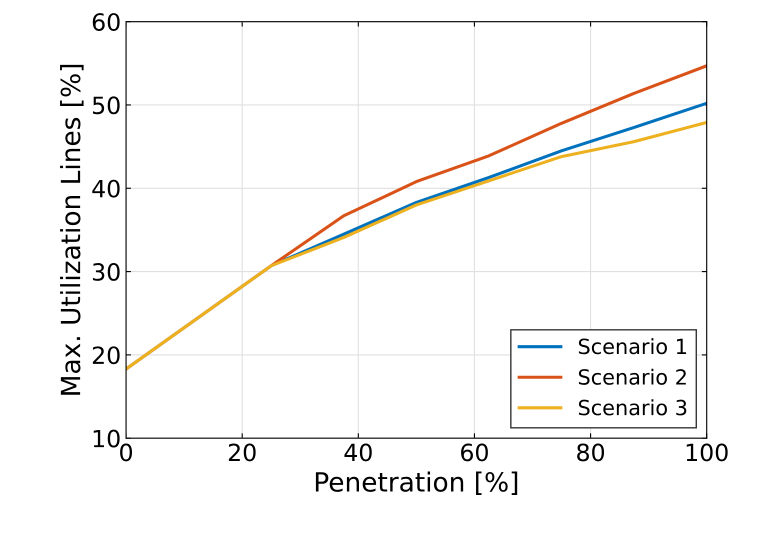 This screenshot has width=764, height=541. I want to click on y-tick-label: 60, so click(106, 22).